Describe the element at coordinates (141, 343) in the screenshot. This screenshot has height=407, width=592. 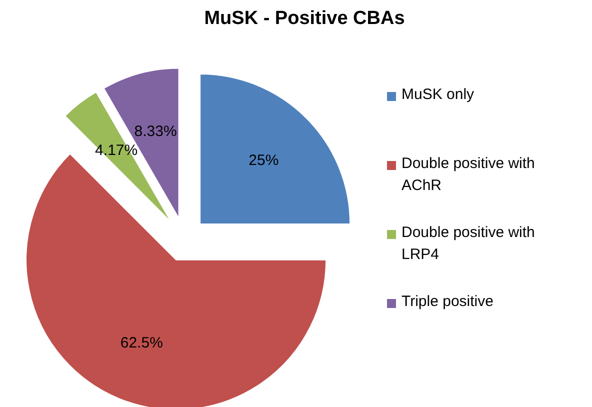
I see `data-label: 62.5%` at that location.